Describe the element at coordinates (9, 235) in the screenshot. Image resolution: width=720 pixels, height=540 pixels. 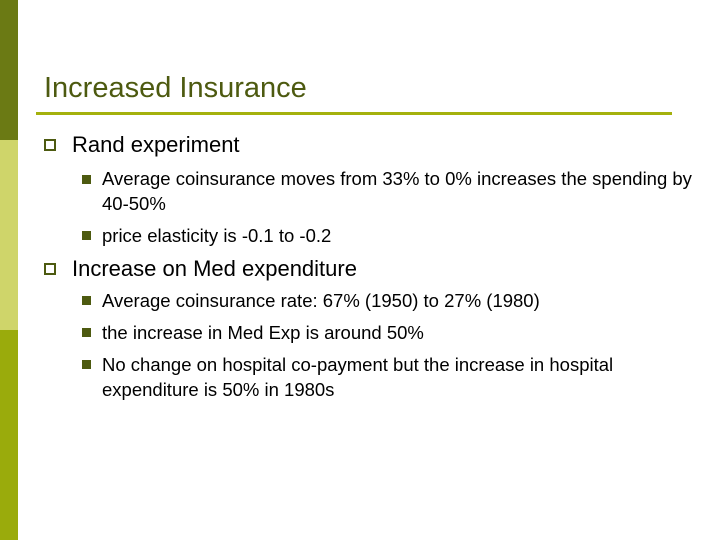
I see `sidebar-band-middle` at that location.